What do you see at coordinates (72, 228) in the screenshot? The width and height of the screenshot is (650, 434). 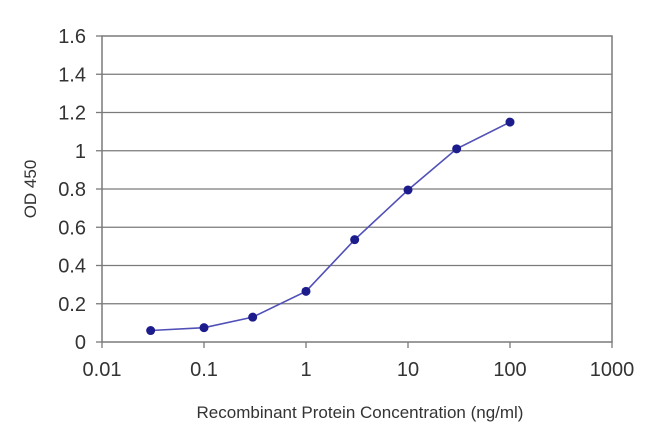 I see `y-tick-label: 0.6` at bounding box center [72, 228].